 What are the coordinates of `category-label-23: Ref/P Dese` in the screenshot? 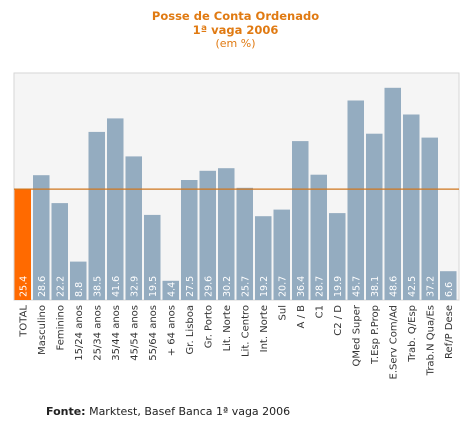 It's located at (449, 332).